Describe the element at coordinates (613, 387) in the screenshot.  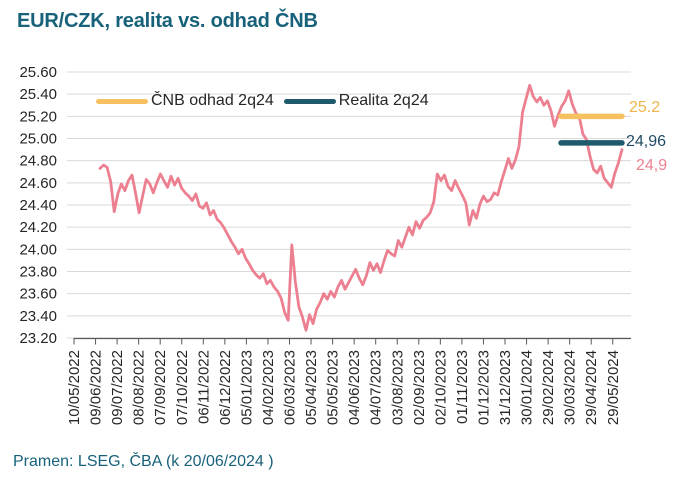
I see `x-tick-label: 29/05/2024` at that location.